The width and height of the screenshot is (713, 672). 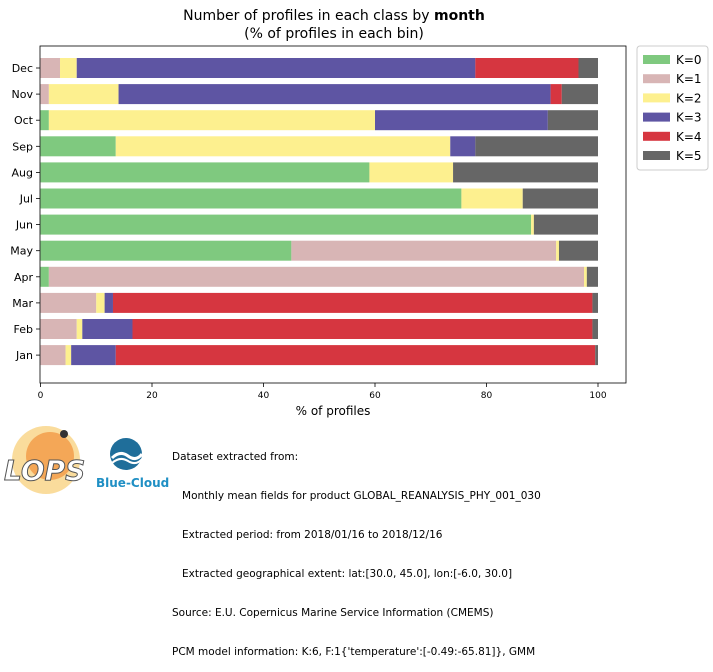 What do you see at coordinates (689, 137) in the screenshot?
I see `legend-label: K=4` at bounding box center [689, 137].